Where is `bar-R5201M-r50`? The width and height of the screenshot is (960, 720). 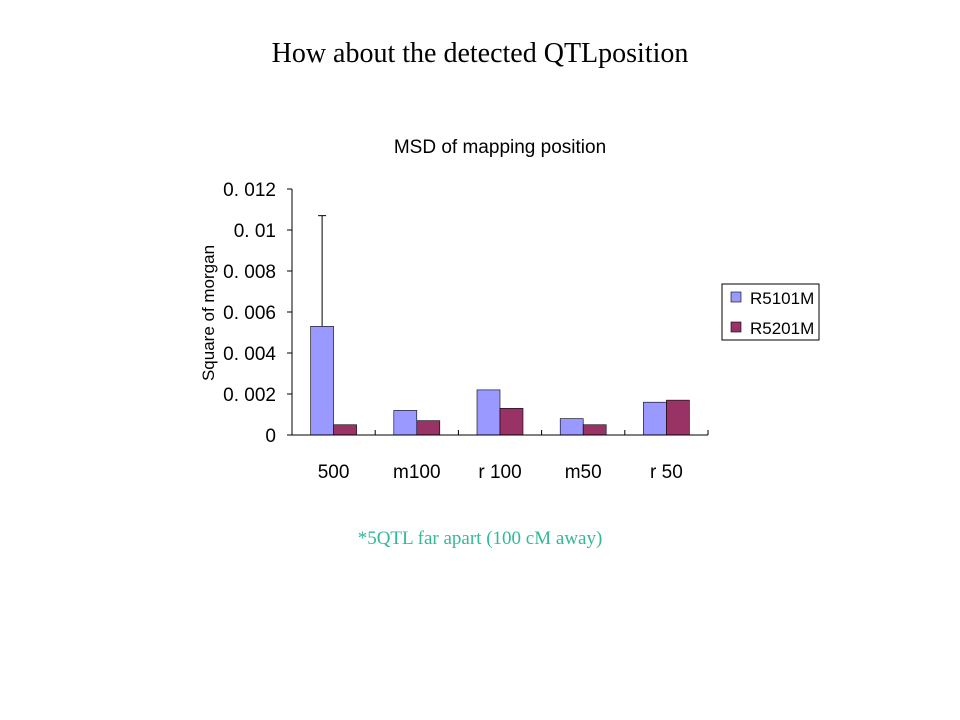 bar-R5201M-r50 is located at coordinates (678, 417).